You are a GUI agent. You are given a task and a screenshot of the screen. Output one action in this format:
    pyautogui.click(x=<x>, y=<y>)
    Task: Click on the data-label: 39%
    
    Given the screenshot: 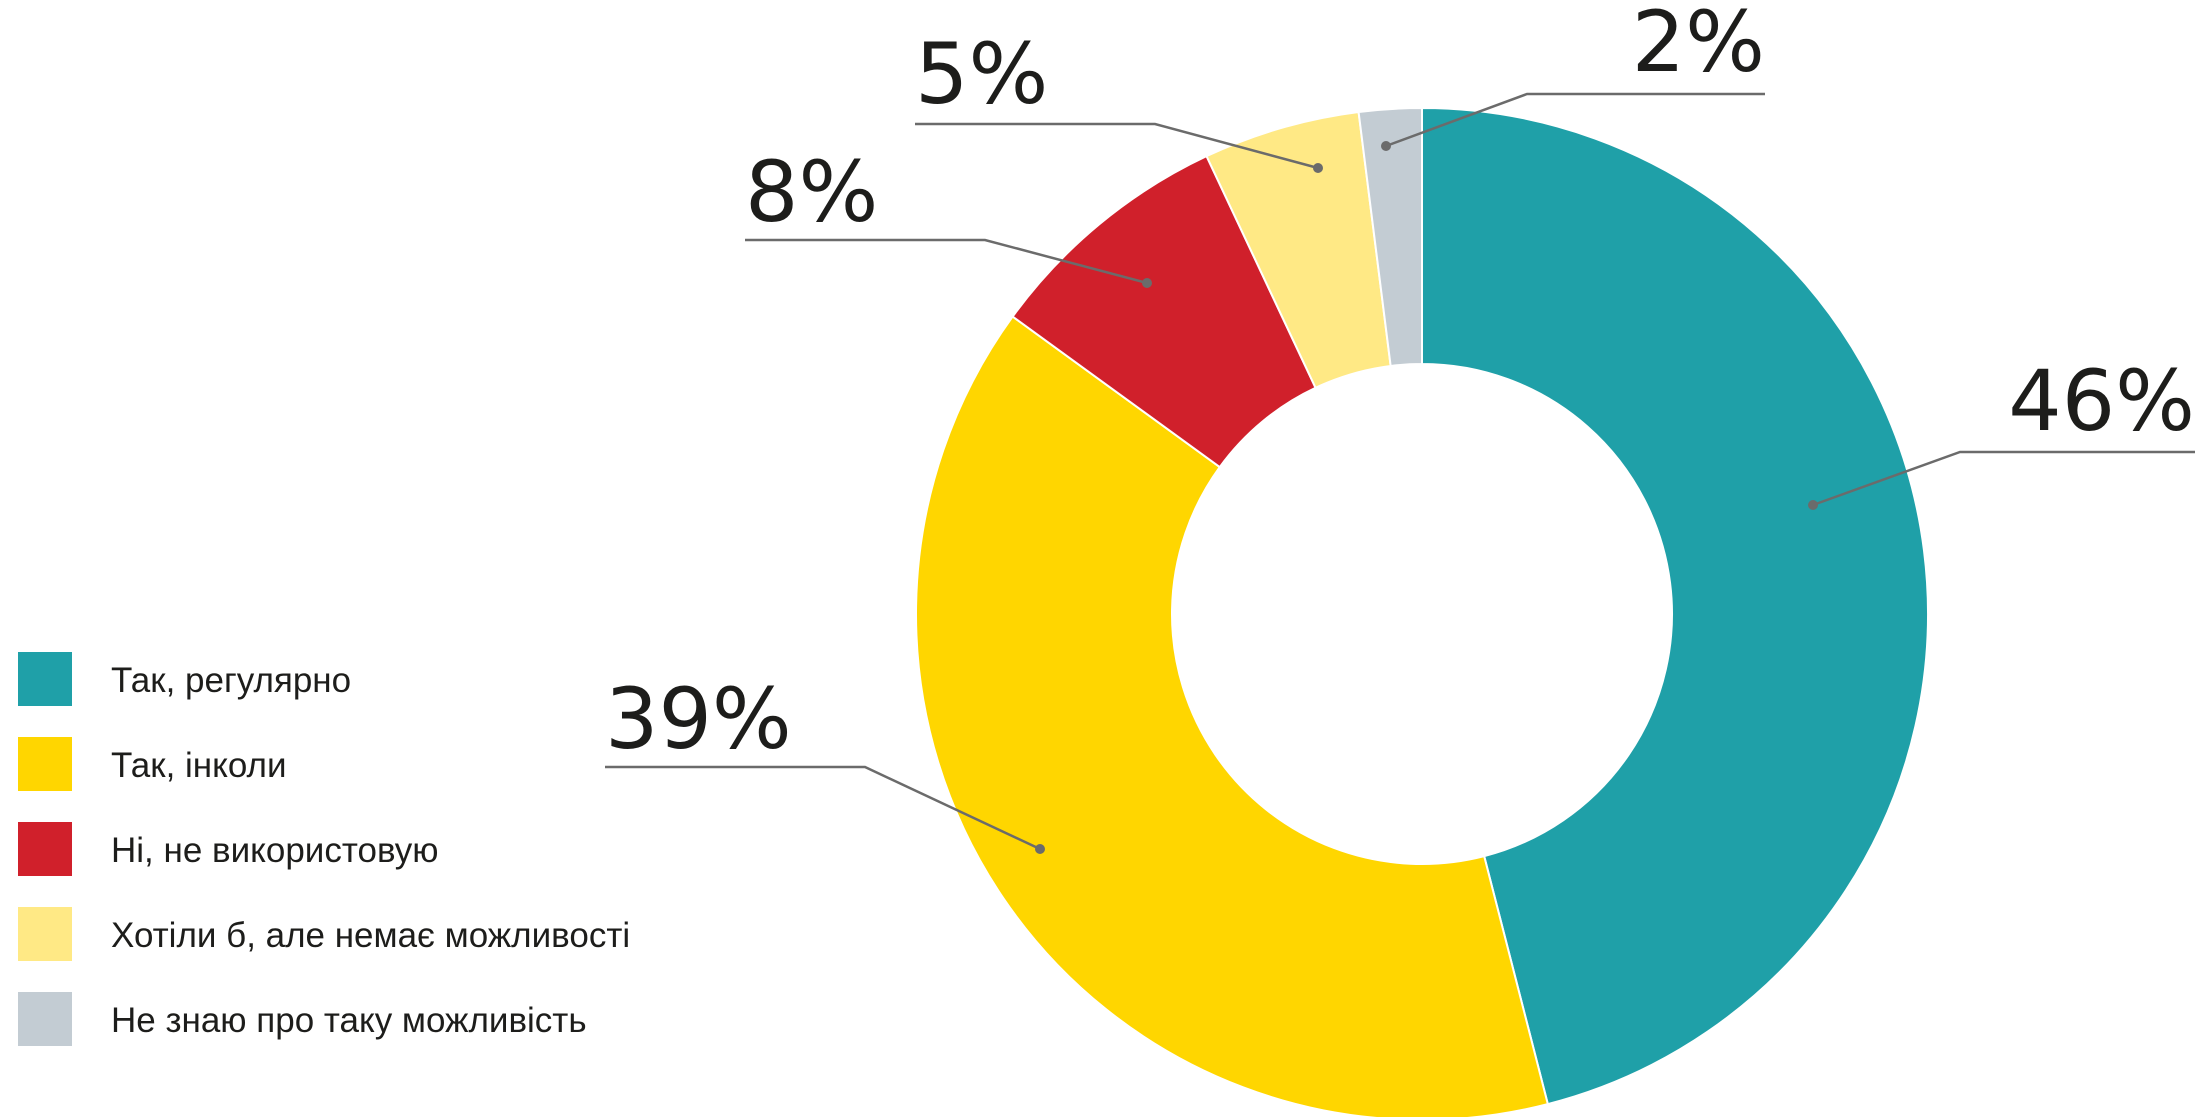 What is the action you would take?
    pyautogui.click(x=698, y=719)
    